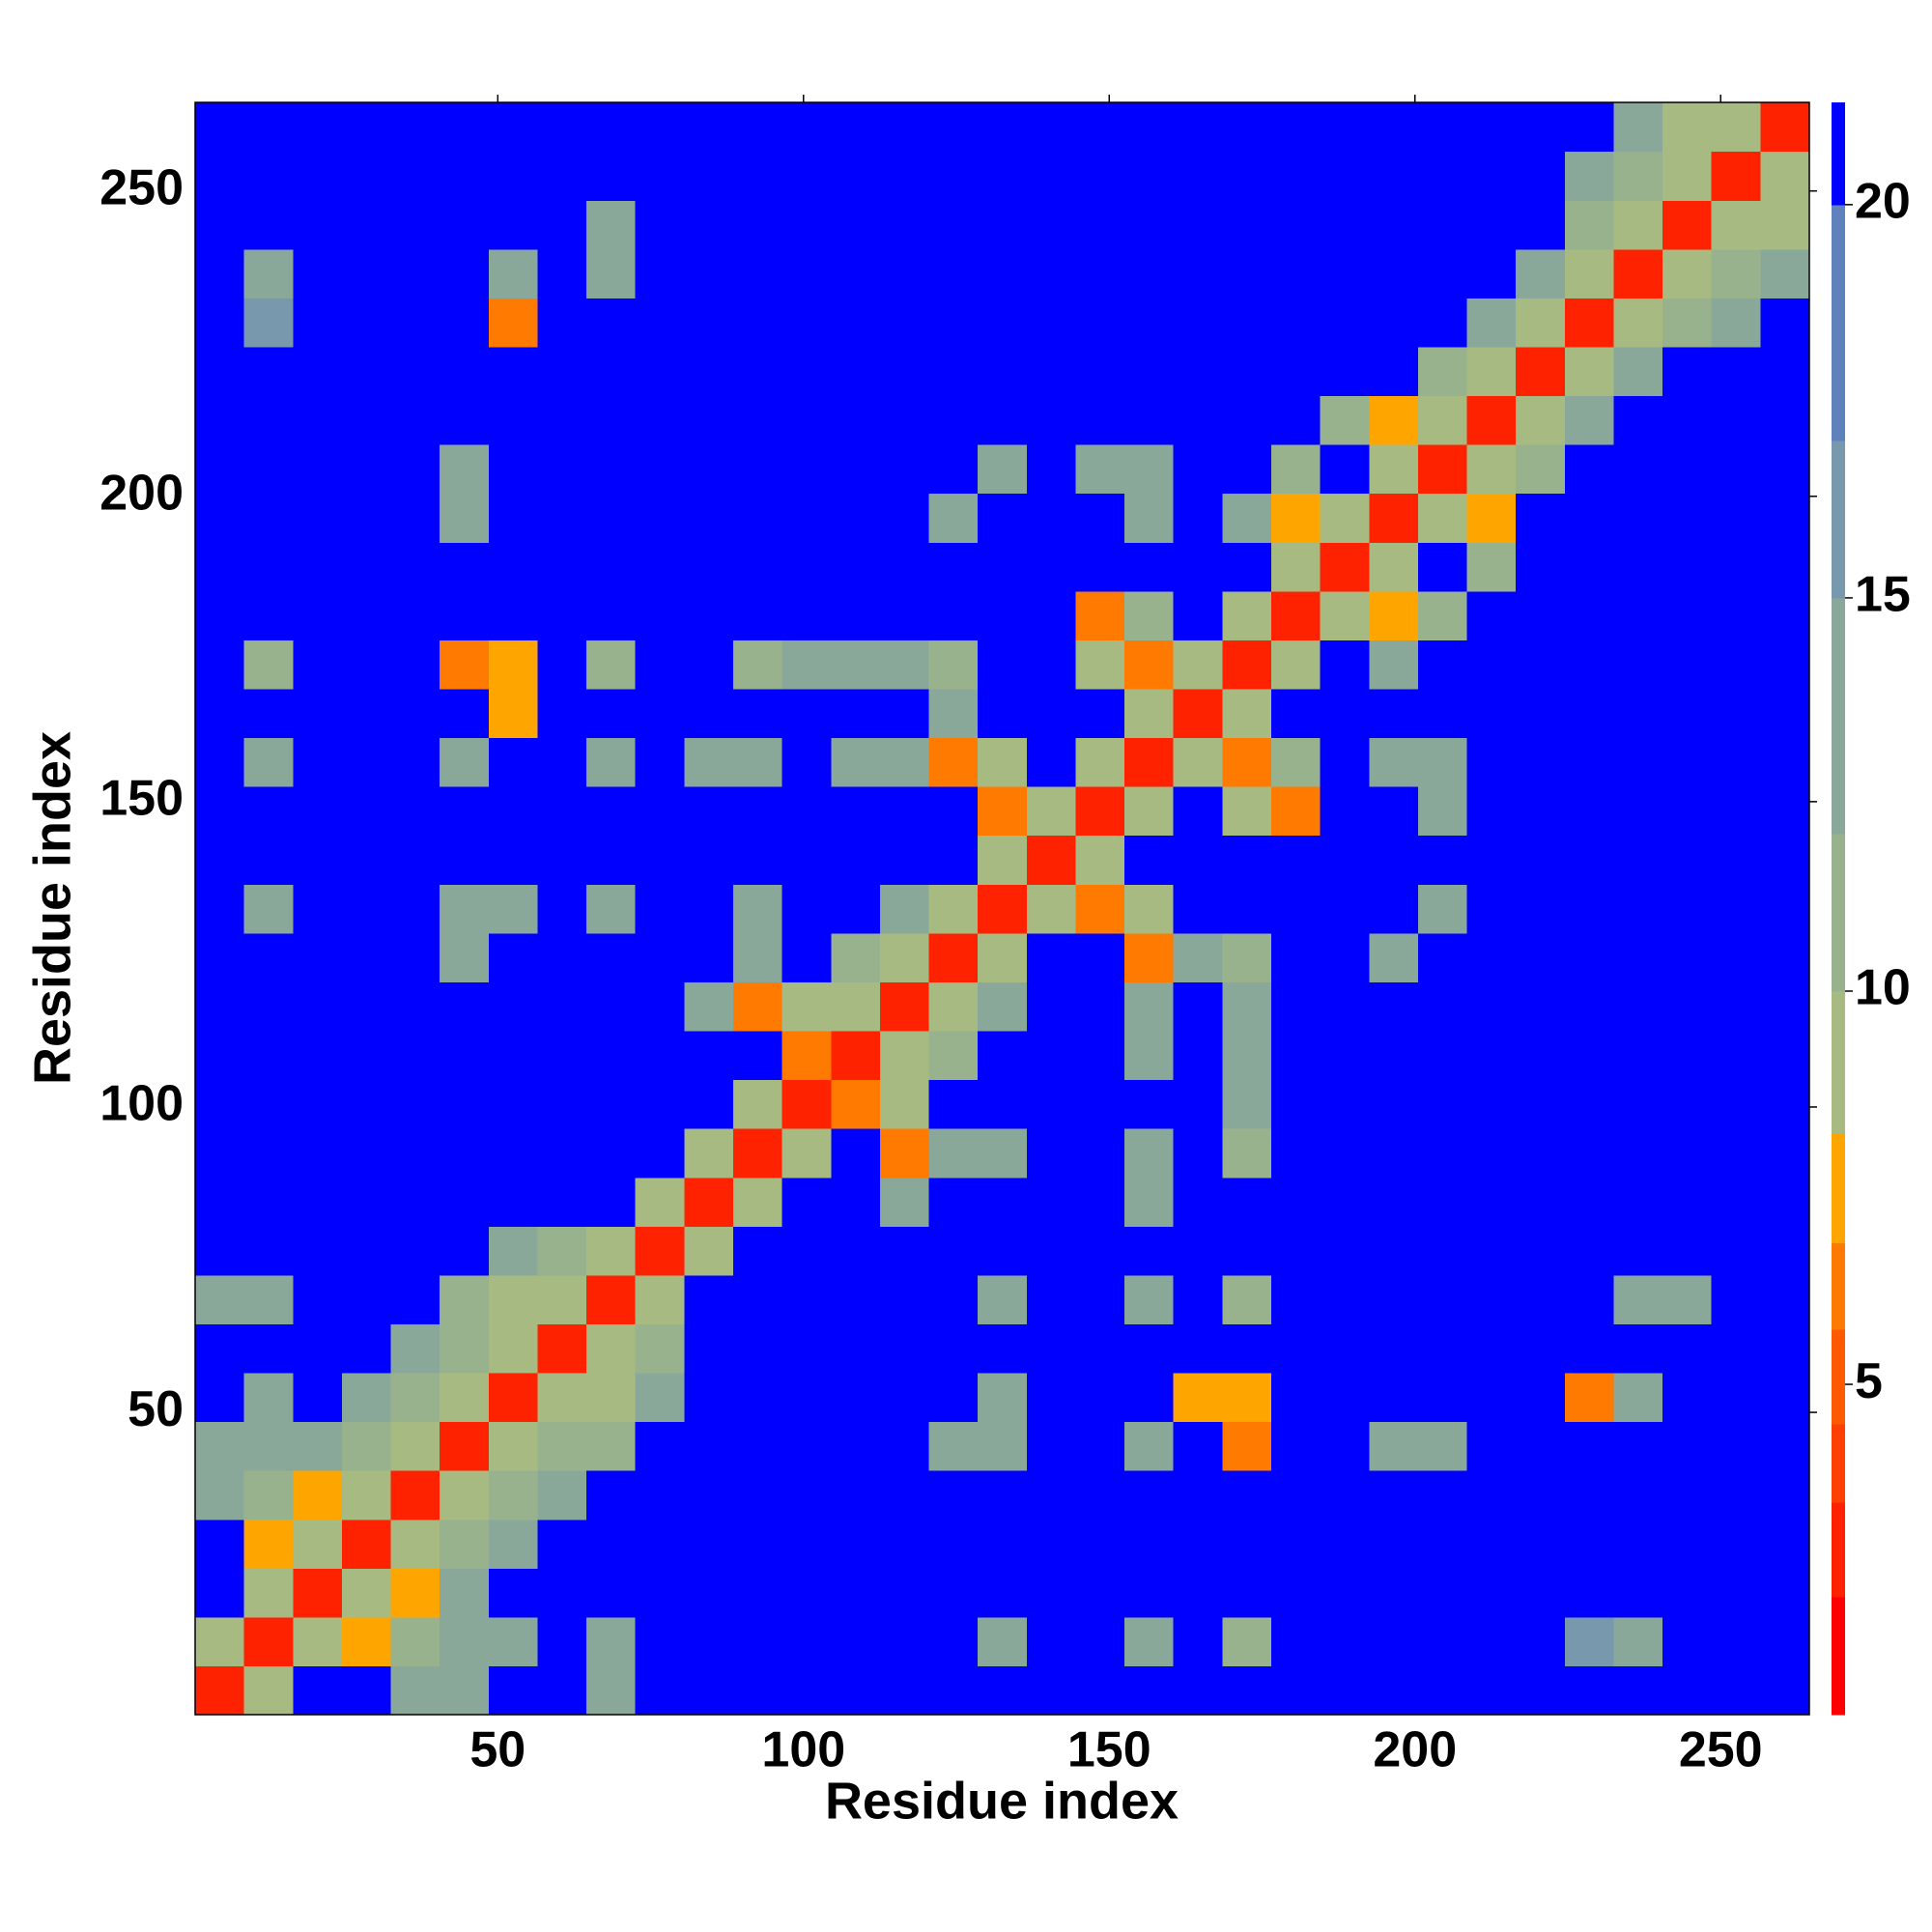 The image size is (1932, 1932). Describe the element at coordinates (141, 1104) in the screenshot. I see `y-tick-label: 100` at that location.